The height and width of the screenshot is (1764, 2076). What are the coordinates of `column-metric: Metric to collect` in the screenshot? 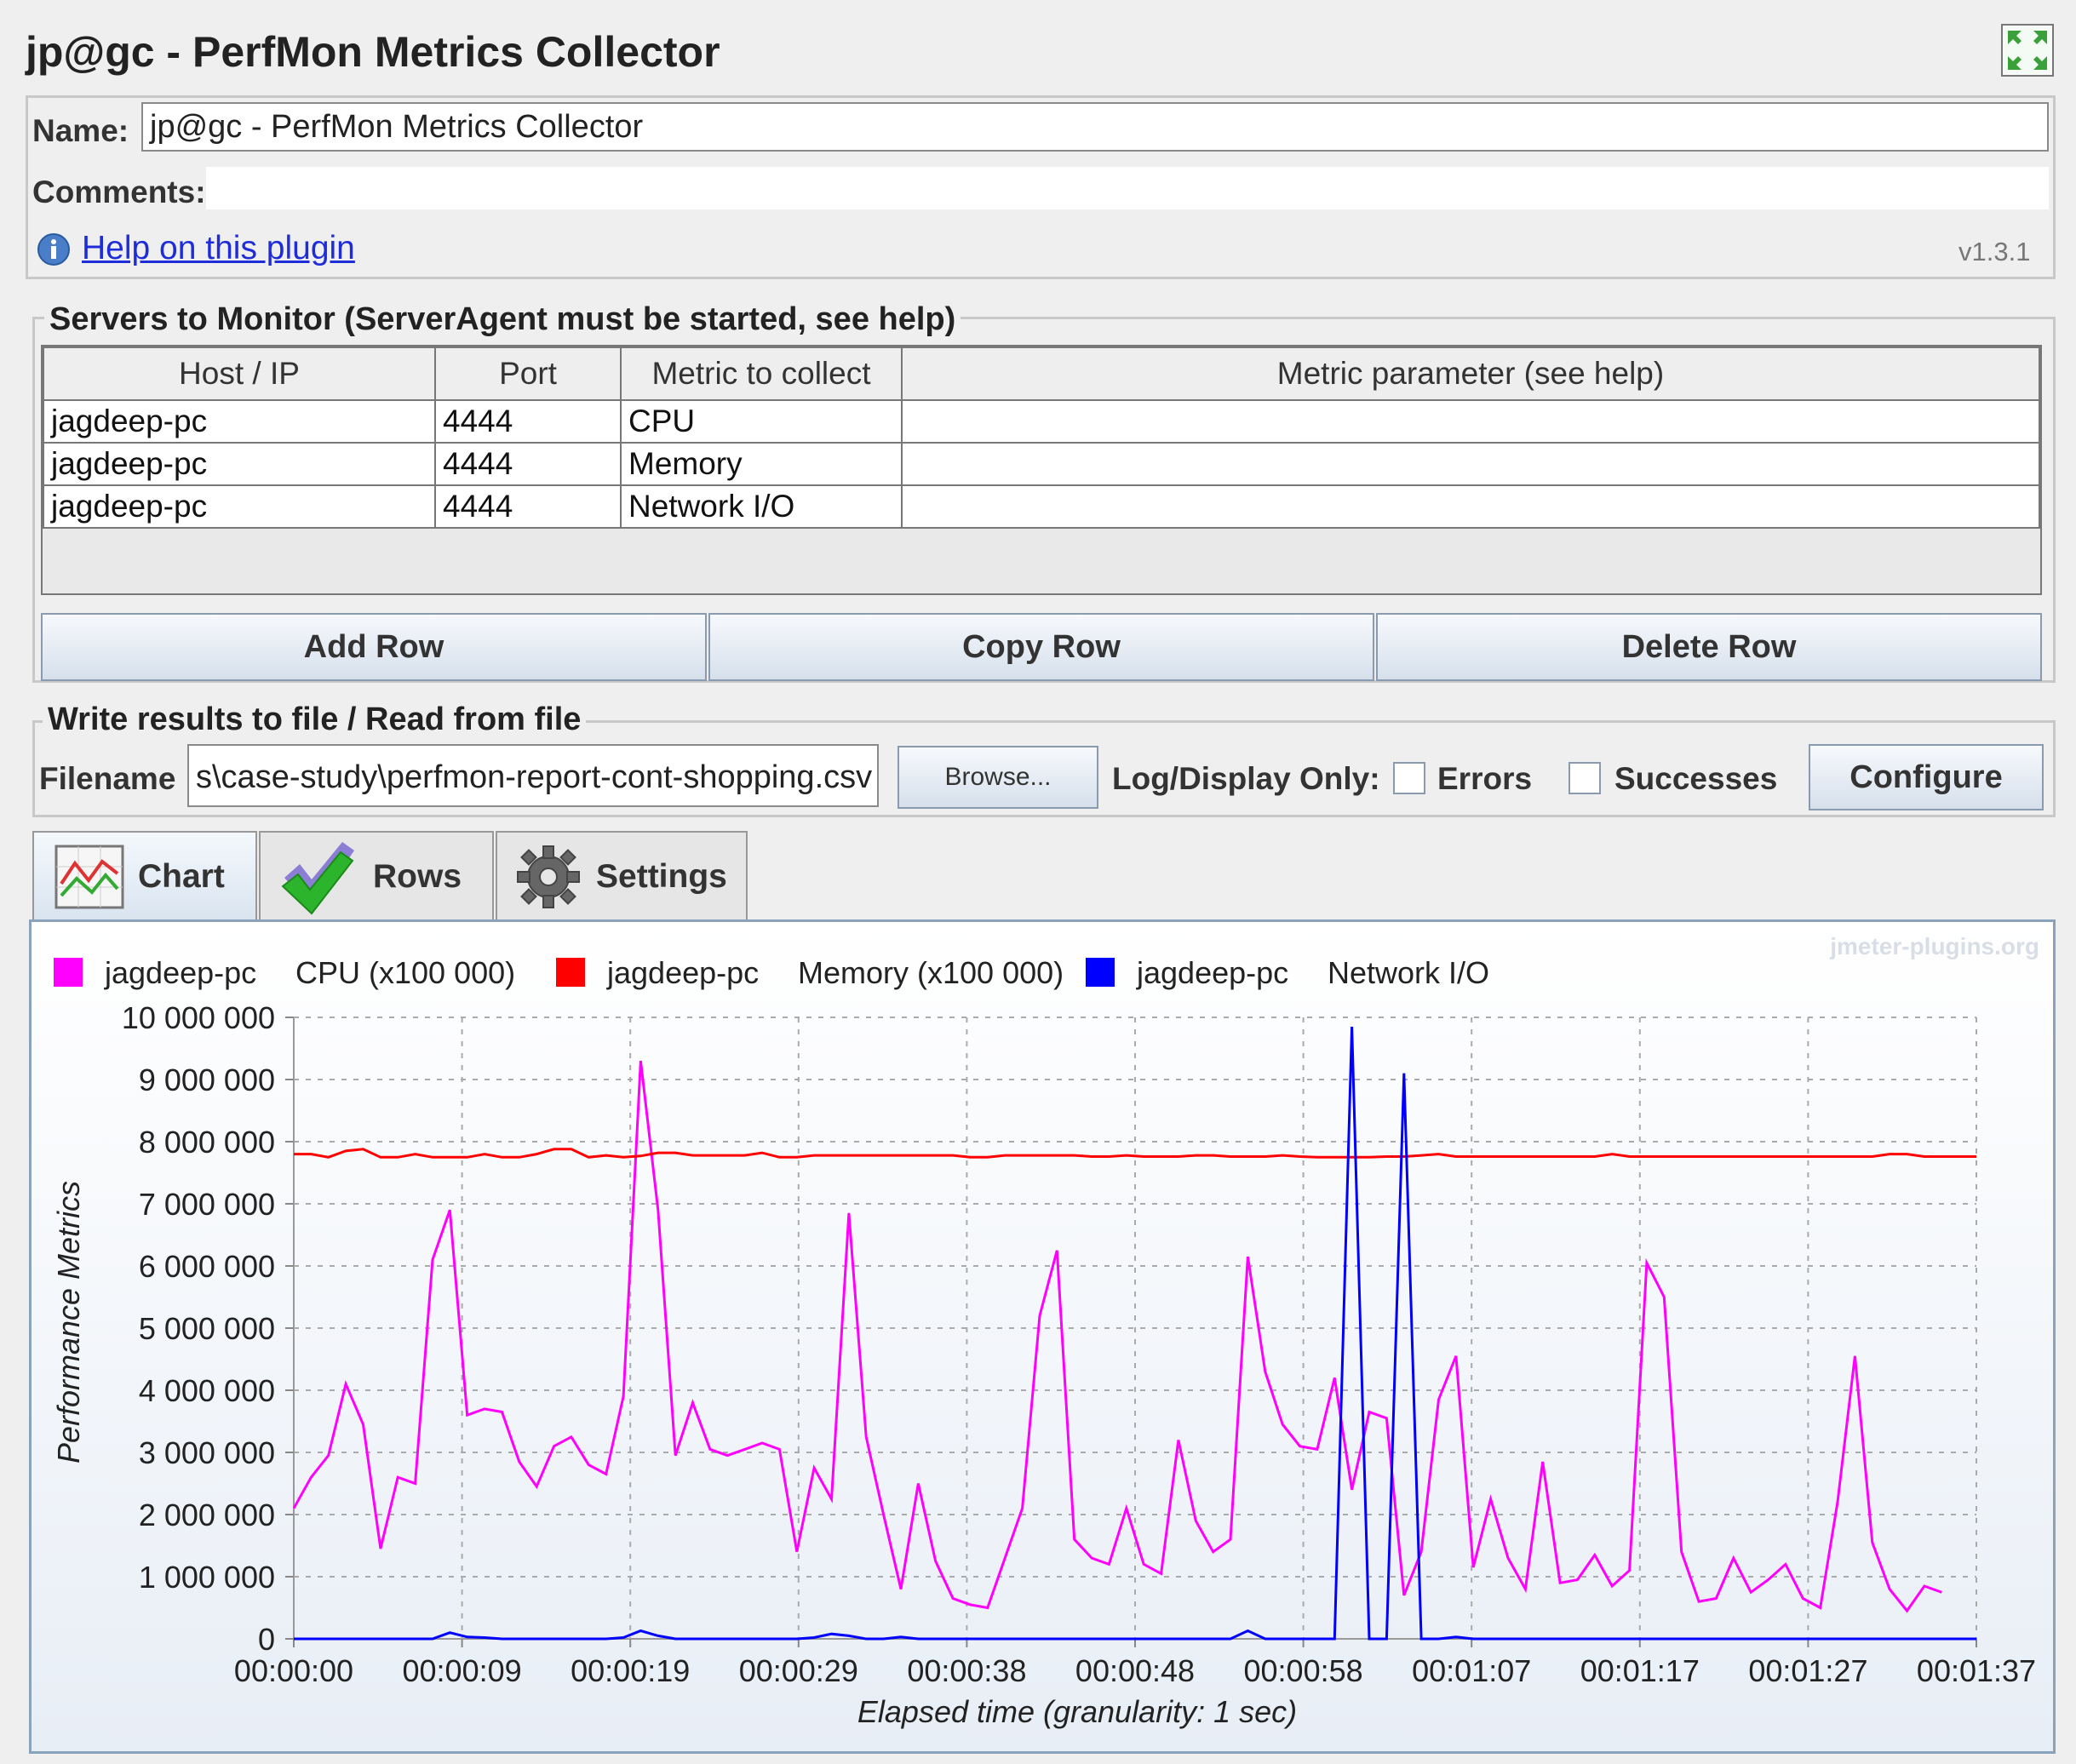 It's located at (761, 373).